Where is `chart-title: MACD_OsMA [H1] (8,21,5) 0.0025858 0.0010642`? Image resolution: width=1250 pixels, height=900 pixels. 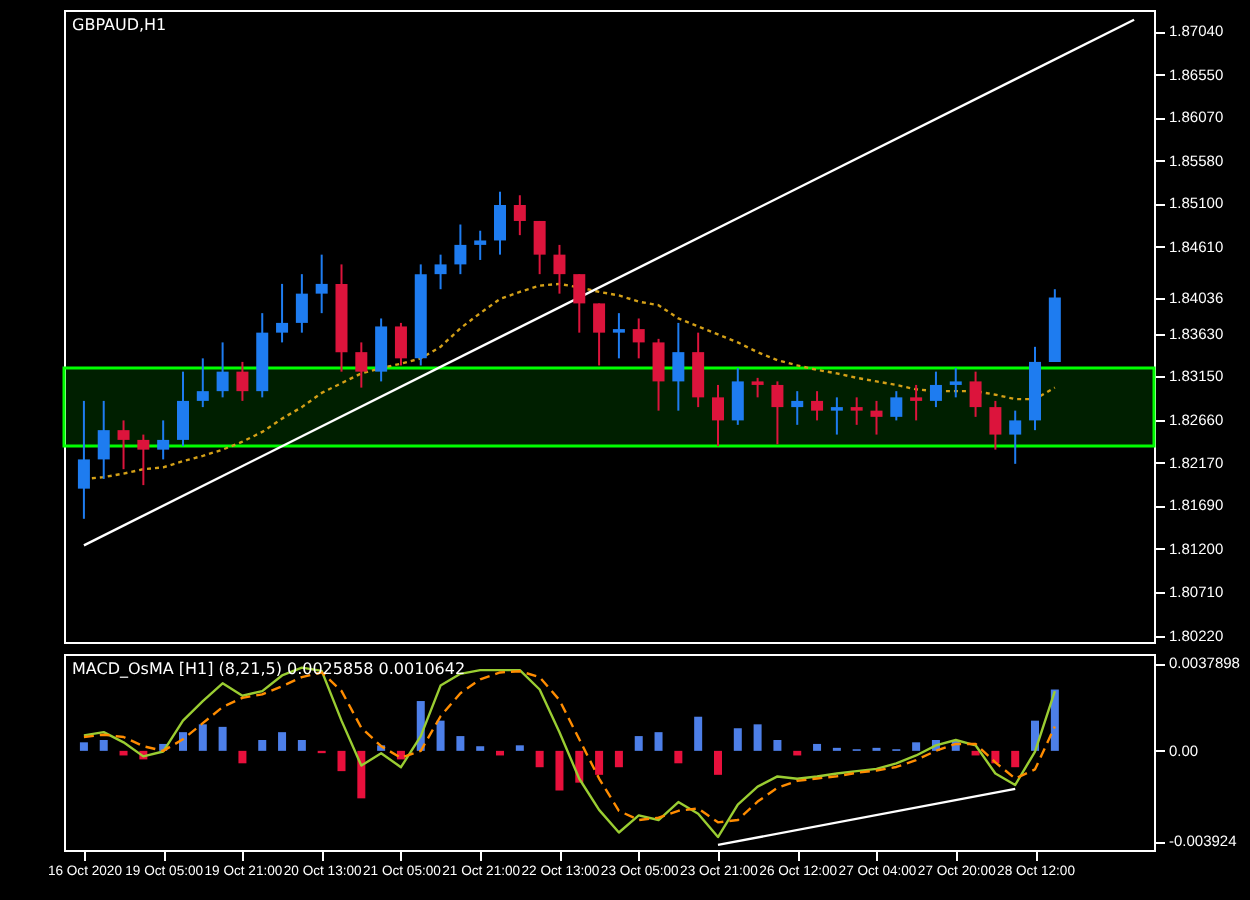
chart-title: MACD_OsMA [H1] (8,21,5) 0.0025858 0.0010642 is located at coordinates (269, 669).